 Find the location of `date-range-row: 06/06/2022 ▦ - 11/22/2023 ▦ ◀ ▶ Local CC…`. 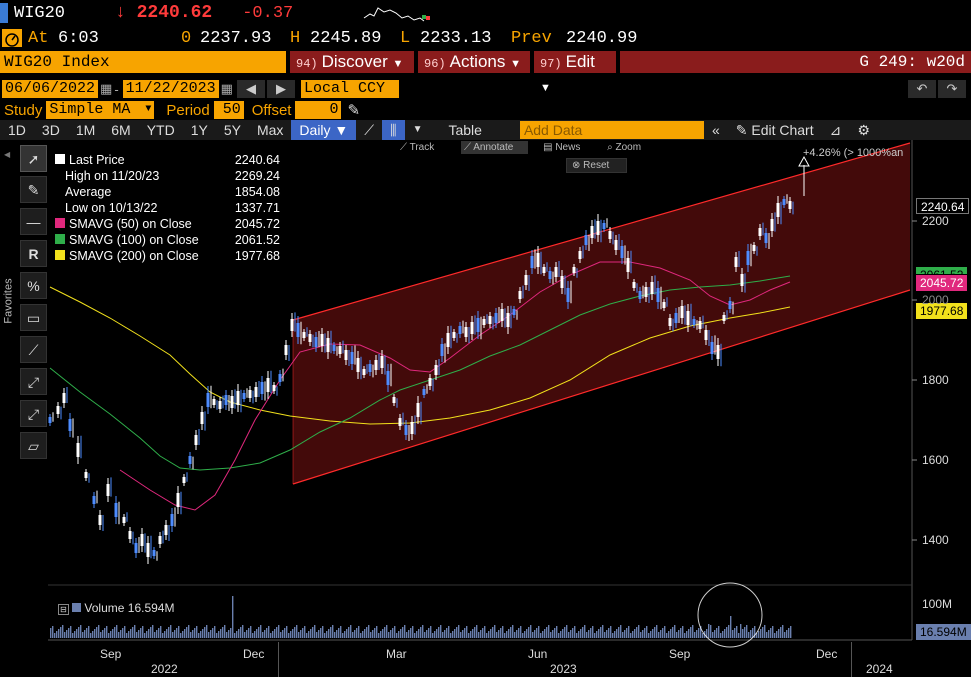

date-range-row: 06/06/2022 ▦ - 11/22/2023 ▦ ◀ ▶ Local CC… is located at coordinates (485, 96).